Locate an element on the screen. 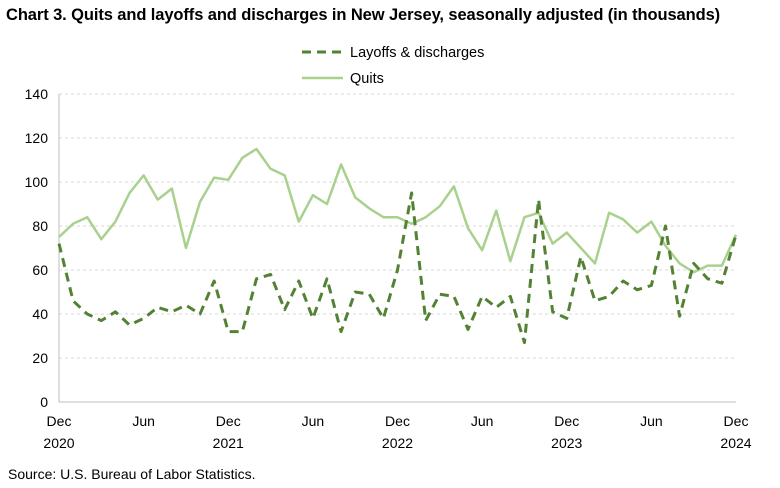 The image size is (780, 488). y-tick-label: 60 is located at coordinates (40, 270).